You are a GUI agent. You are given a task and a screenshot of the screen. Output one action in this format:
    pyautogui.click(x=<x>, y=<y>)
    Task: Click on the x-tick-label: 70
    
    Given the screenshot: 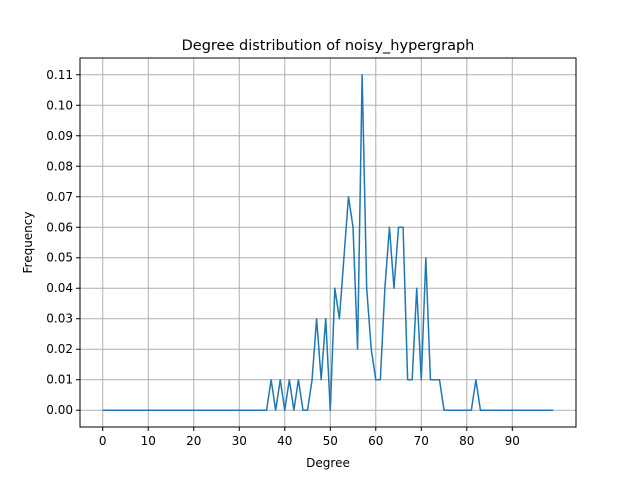 What is the action you would take?
    pyautogui.click(x=421, y=441)
    